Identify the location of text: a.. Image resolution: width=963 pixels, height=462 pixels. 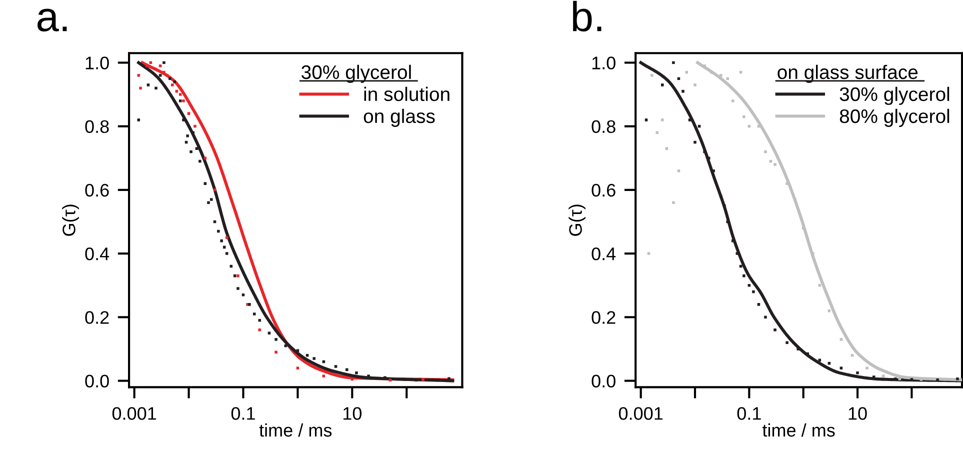
(52, 20).